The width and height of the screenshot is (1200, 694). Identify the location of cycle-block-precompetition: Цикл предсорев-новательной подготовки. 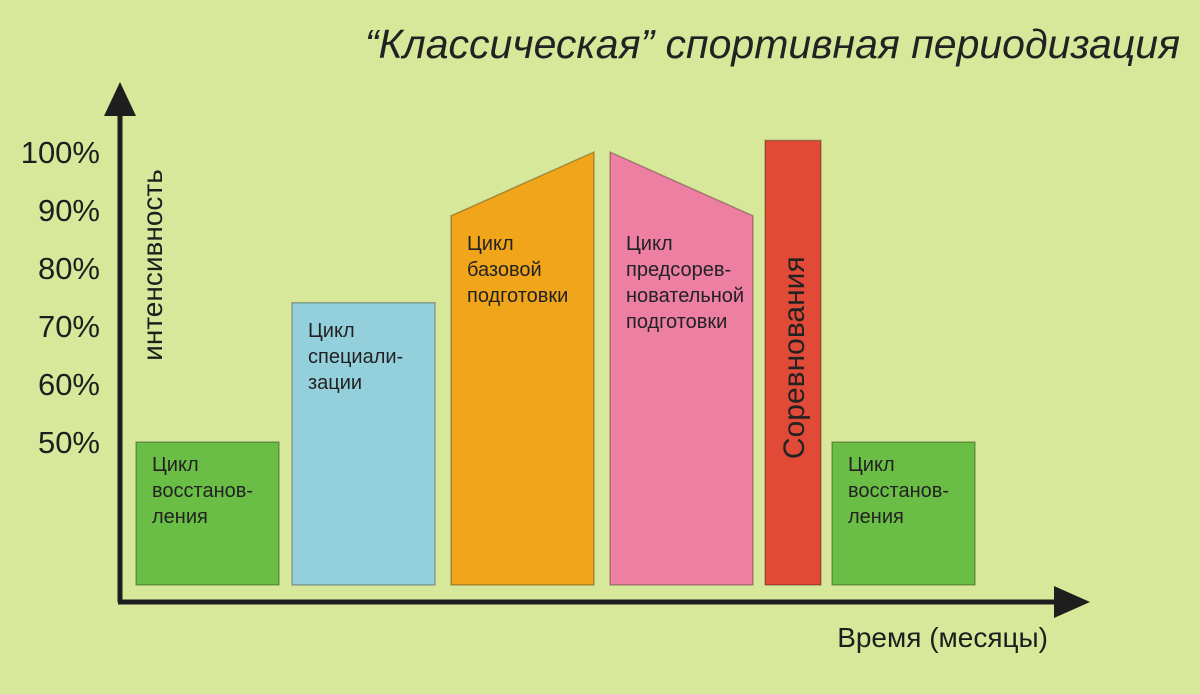
(681, 368).